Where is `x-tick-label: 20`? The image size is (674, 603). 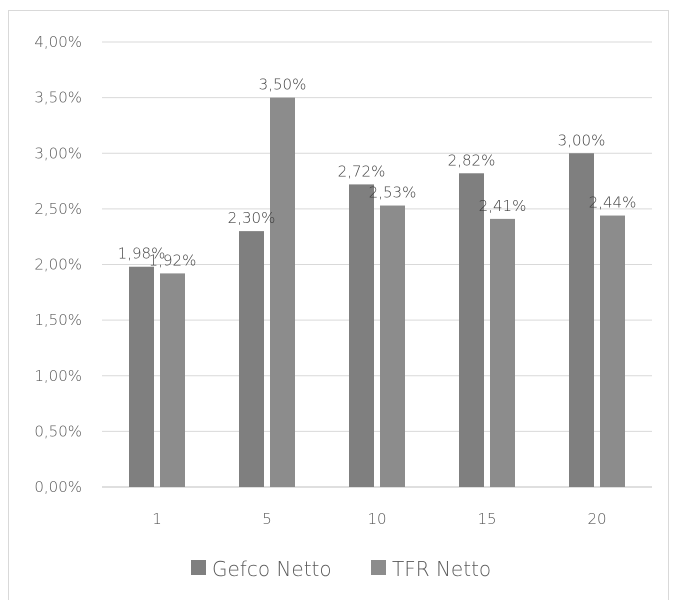 x-tick-label: 20 is located at coordinates (596, 519).